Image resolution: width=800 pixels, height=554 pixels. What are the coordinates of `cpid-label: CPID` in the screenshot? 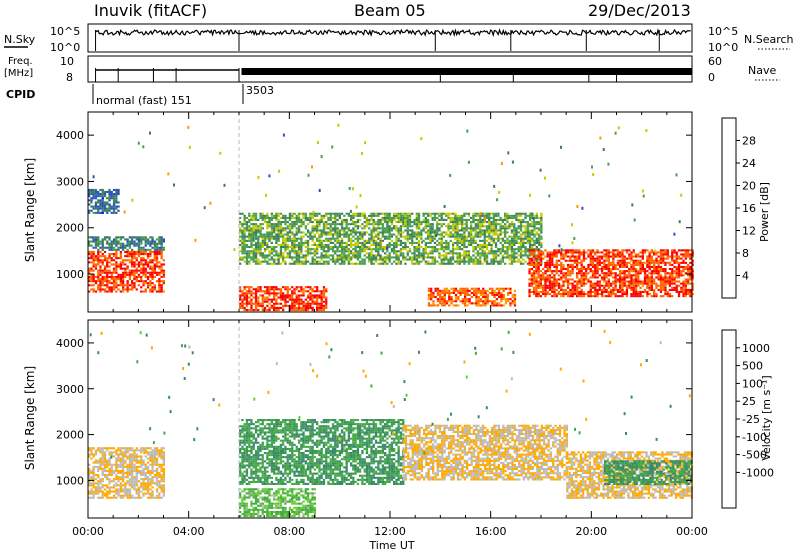 It's located at (20, 94).